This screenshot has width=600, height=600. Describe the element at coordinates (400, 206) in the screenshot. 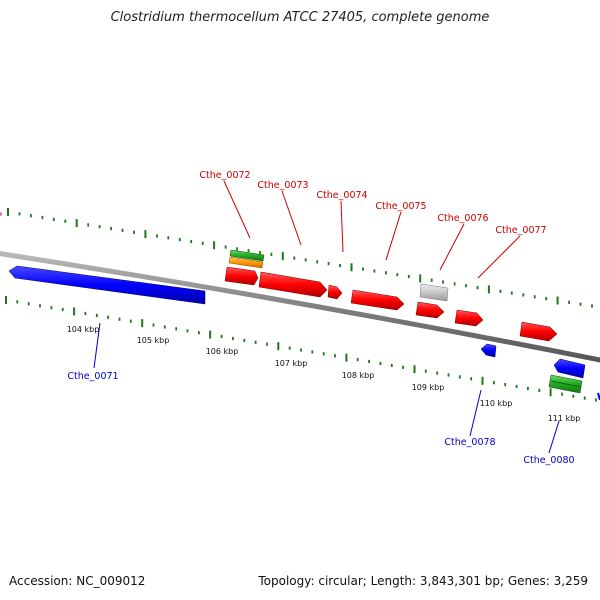

I see `label-cthe-0075: Cthe_0075` at that location.